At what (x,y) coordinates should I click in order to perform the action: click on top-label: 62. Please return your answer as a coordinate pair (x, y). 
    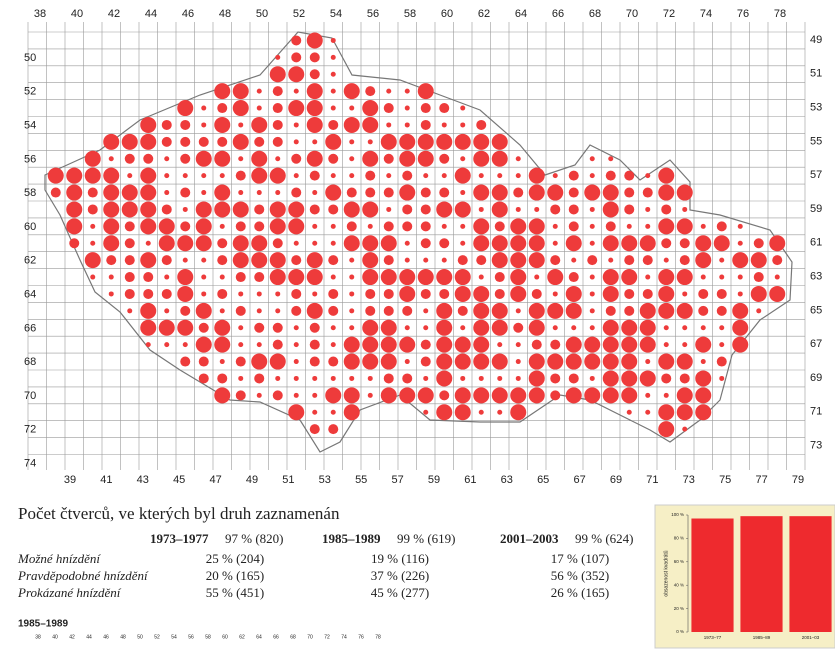
    Looking at the image, I should click on (484, 14).